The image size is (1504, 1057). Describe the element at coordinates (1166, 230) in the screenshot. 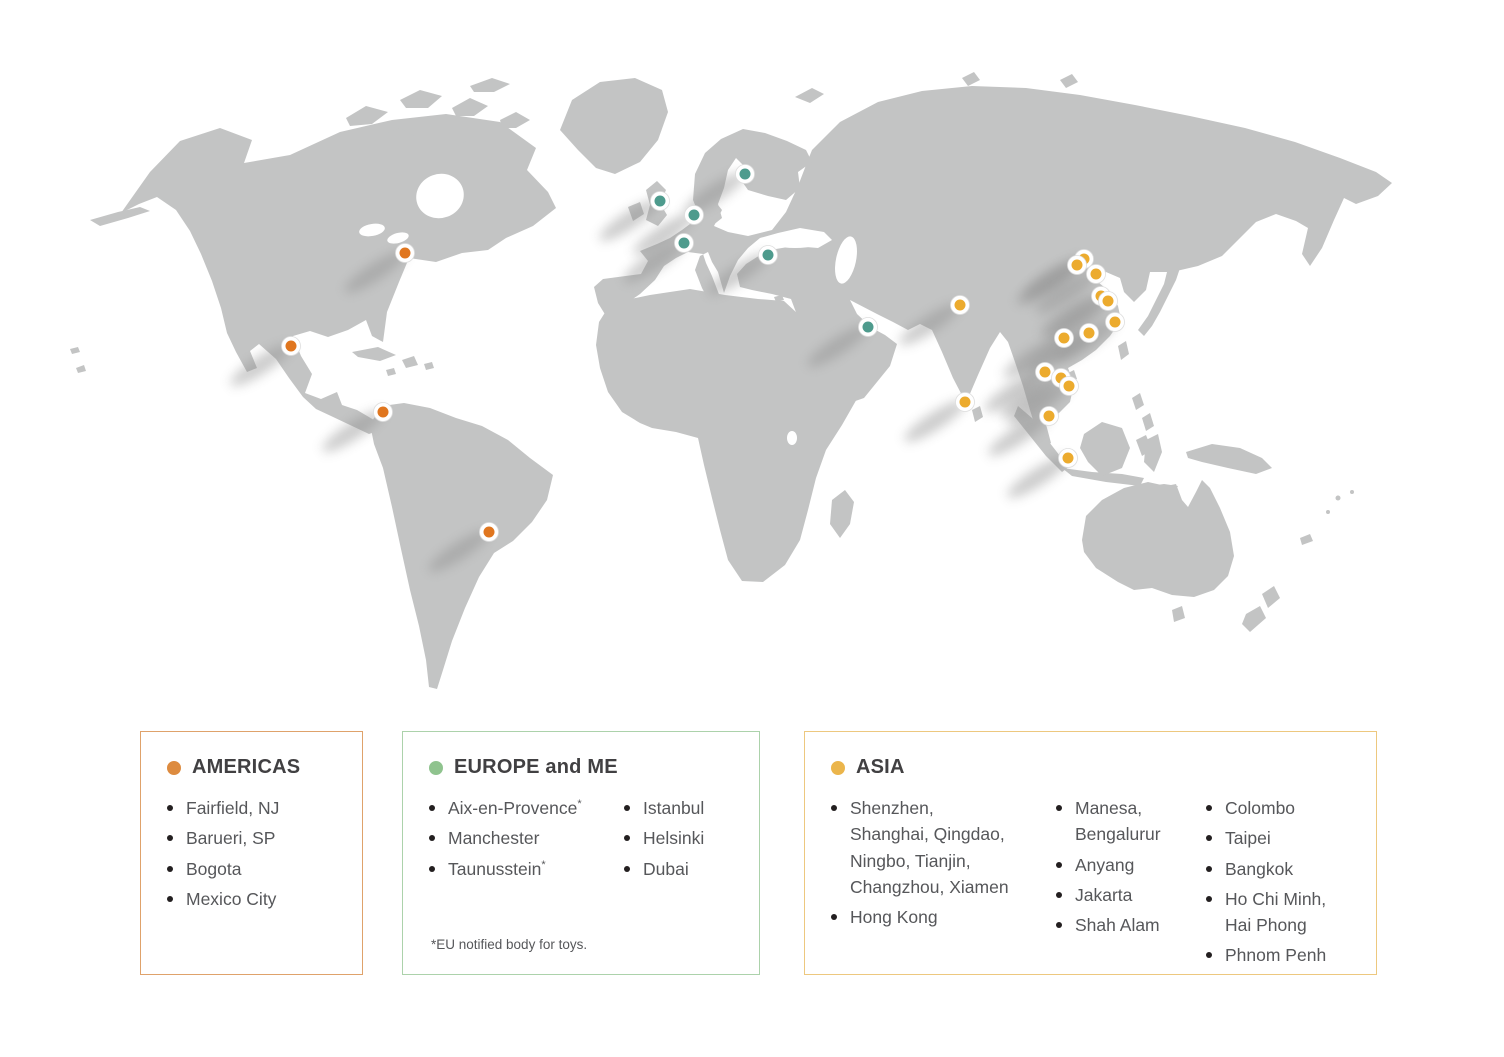

I see `island-sakhalin` at that location.